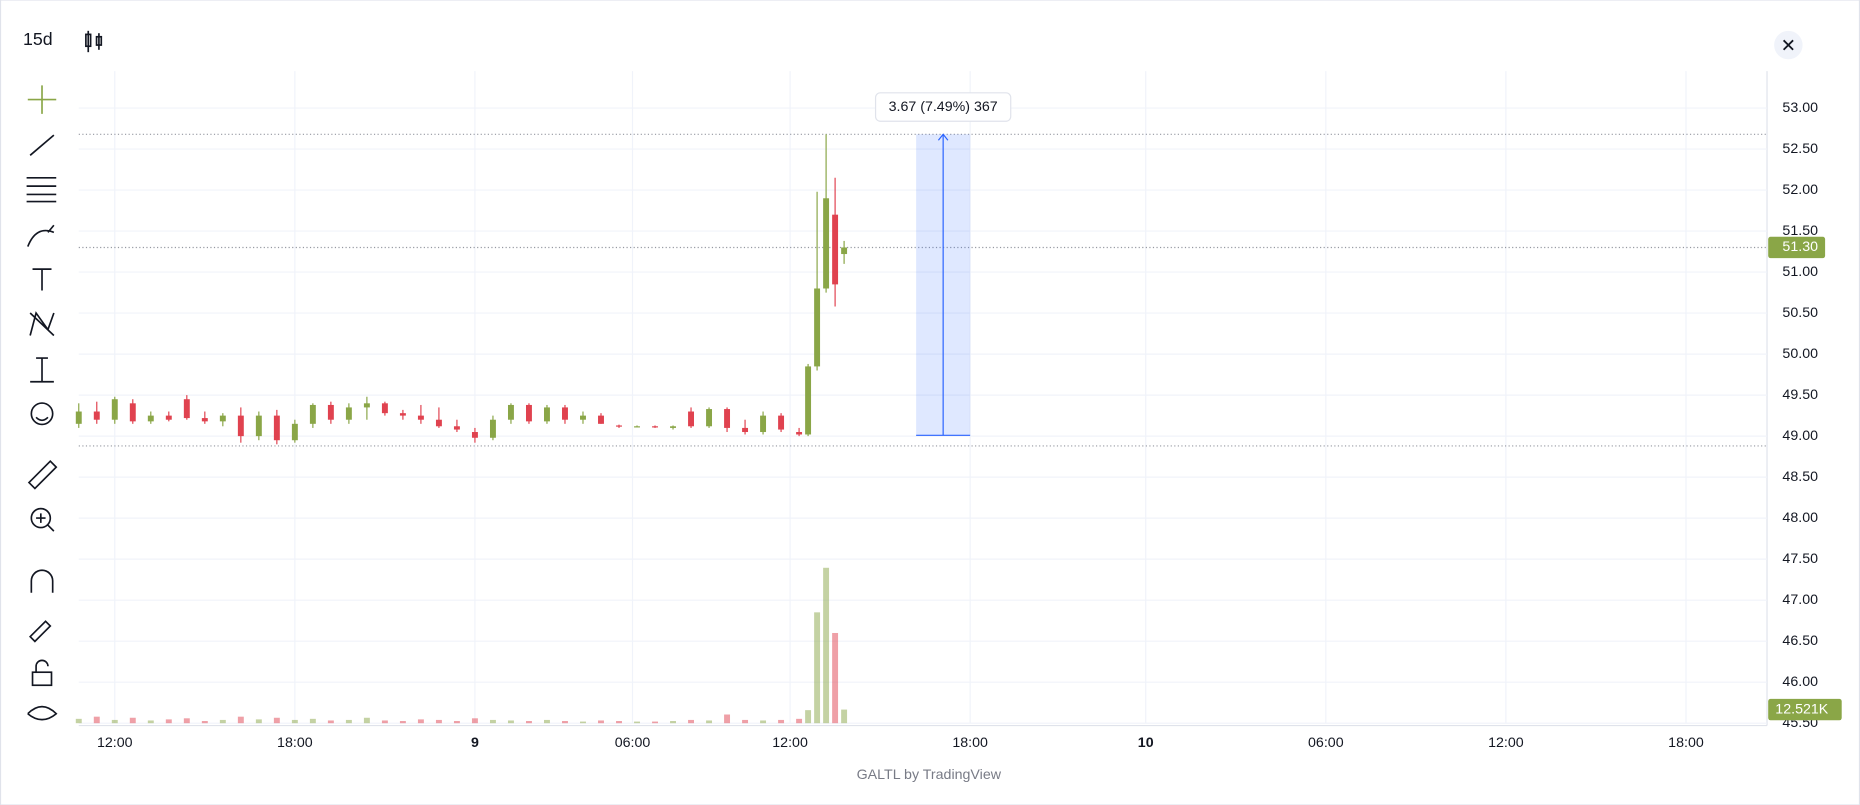 This screenshot has width=1860, height=805. What do you see at coordinates (94, 41) in the screenshot?
I see `chart-type-button` at bounding box center [94, 41].